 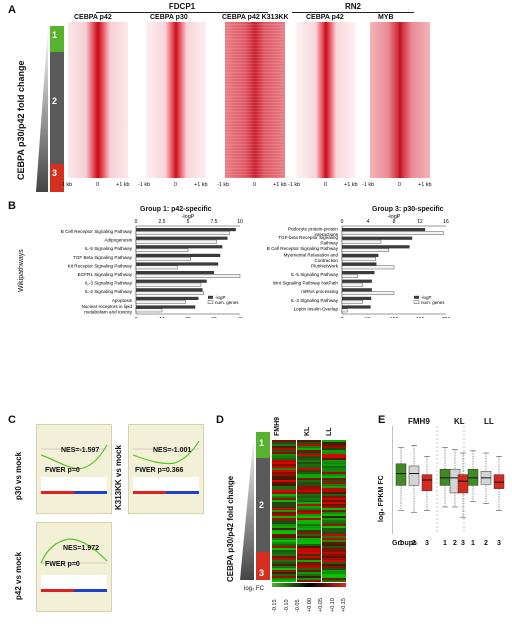 What do you see at coordinates (316, 308) in the screenshot?
I see `pathway-label: Leptin Insulin Overlap` at bounding box center [316, 308].